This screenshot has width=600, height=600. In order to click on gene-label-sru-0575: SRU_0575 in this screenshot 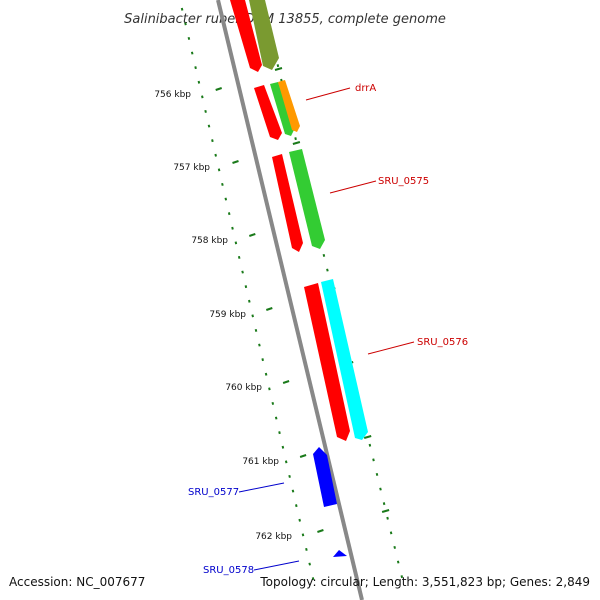, I will do `click(403, 181)`.